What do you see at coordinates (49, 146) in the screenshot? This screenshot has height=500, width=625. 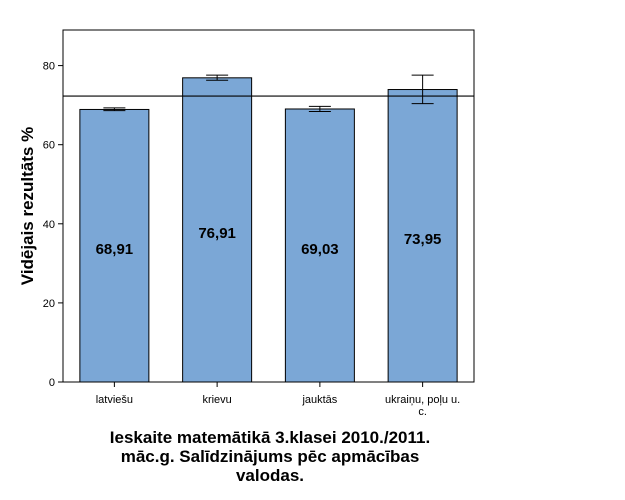 I see `y-tick-label: 60` at bounding box center [49, 146].